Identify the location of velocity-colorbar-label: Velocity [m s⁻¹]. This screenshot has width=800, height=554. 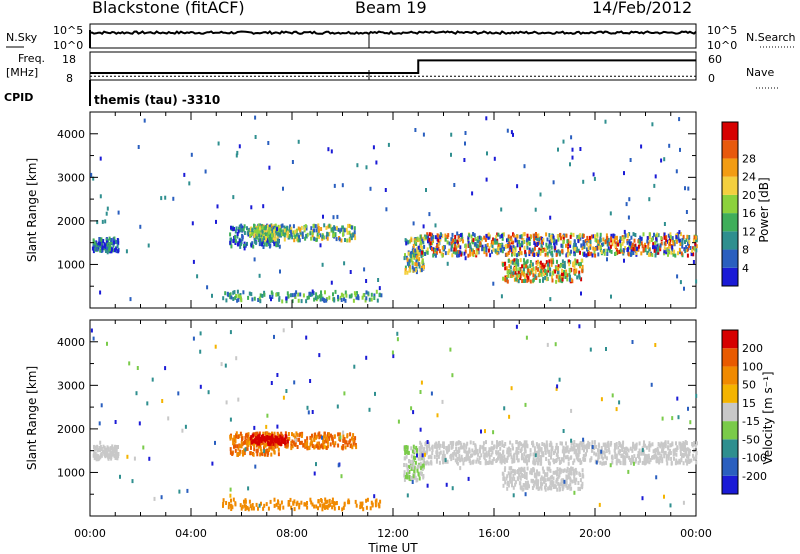
(768, 417).